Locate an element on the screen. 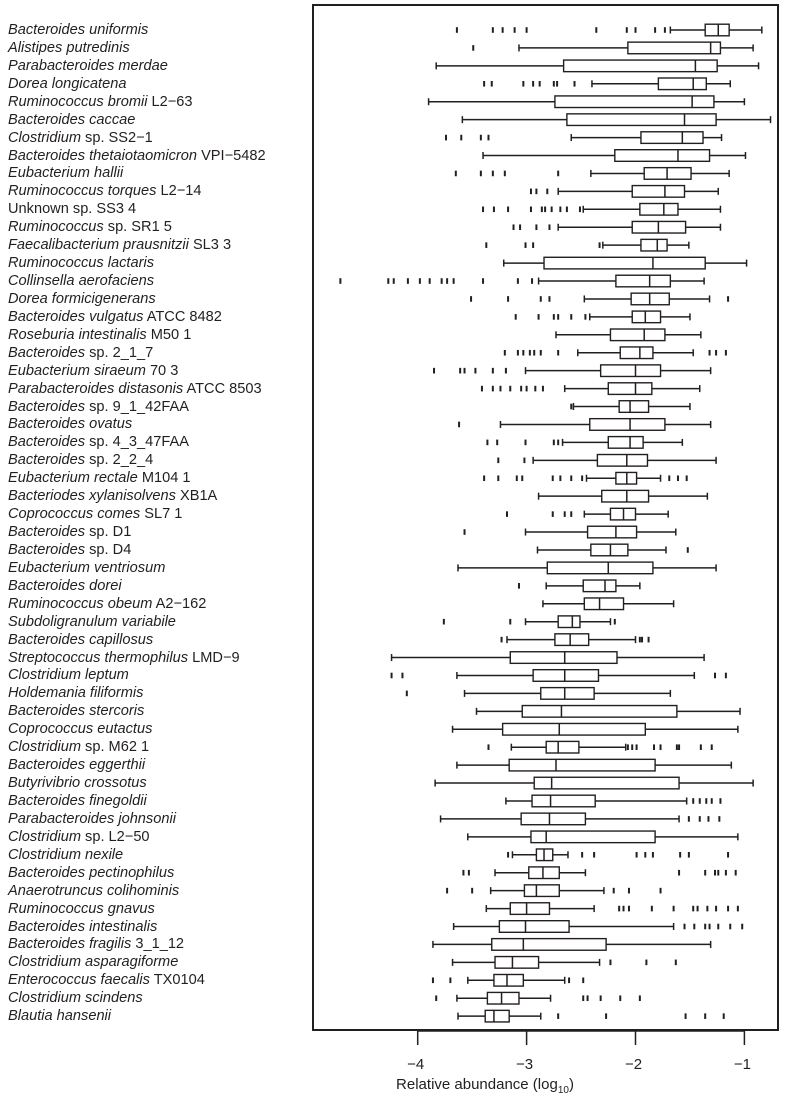 The width and height of the screenshot is (786, 1110). taxon-name: Bacteroides is located at coordinates (47, 460).